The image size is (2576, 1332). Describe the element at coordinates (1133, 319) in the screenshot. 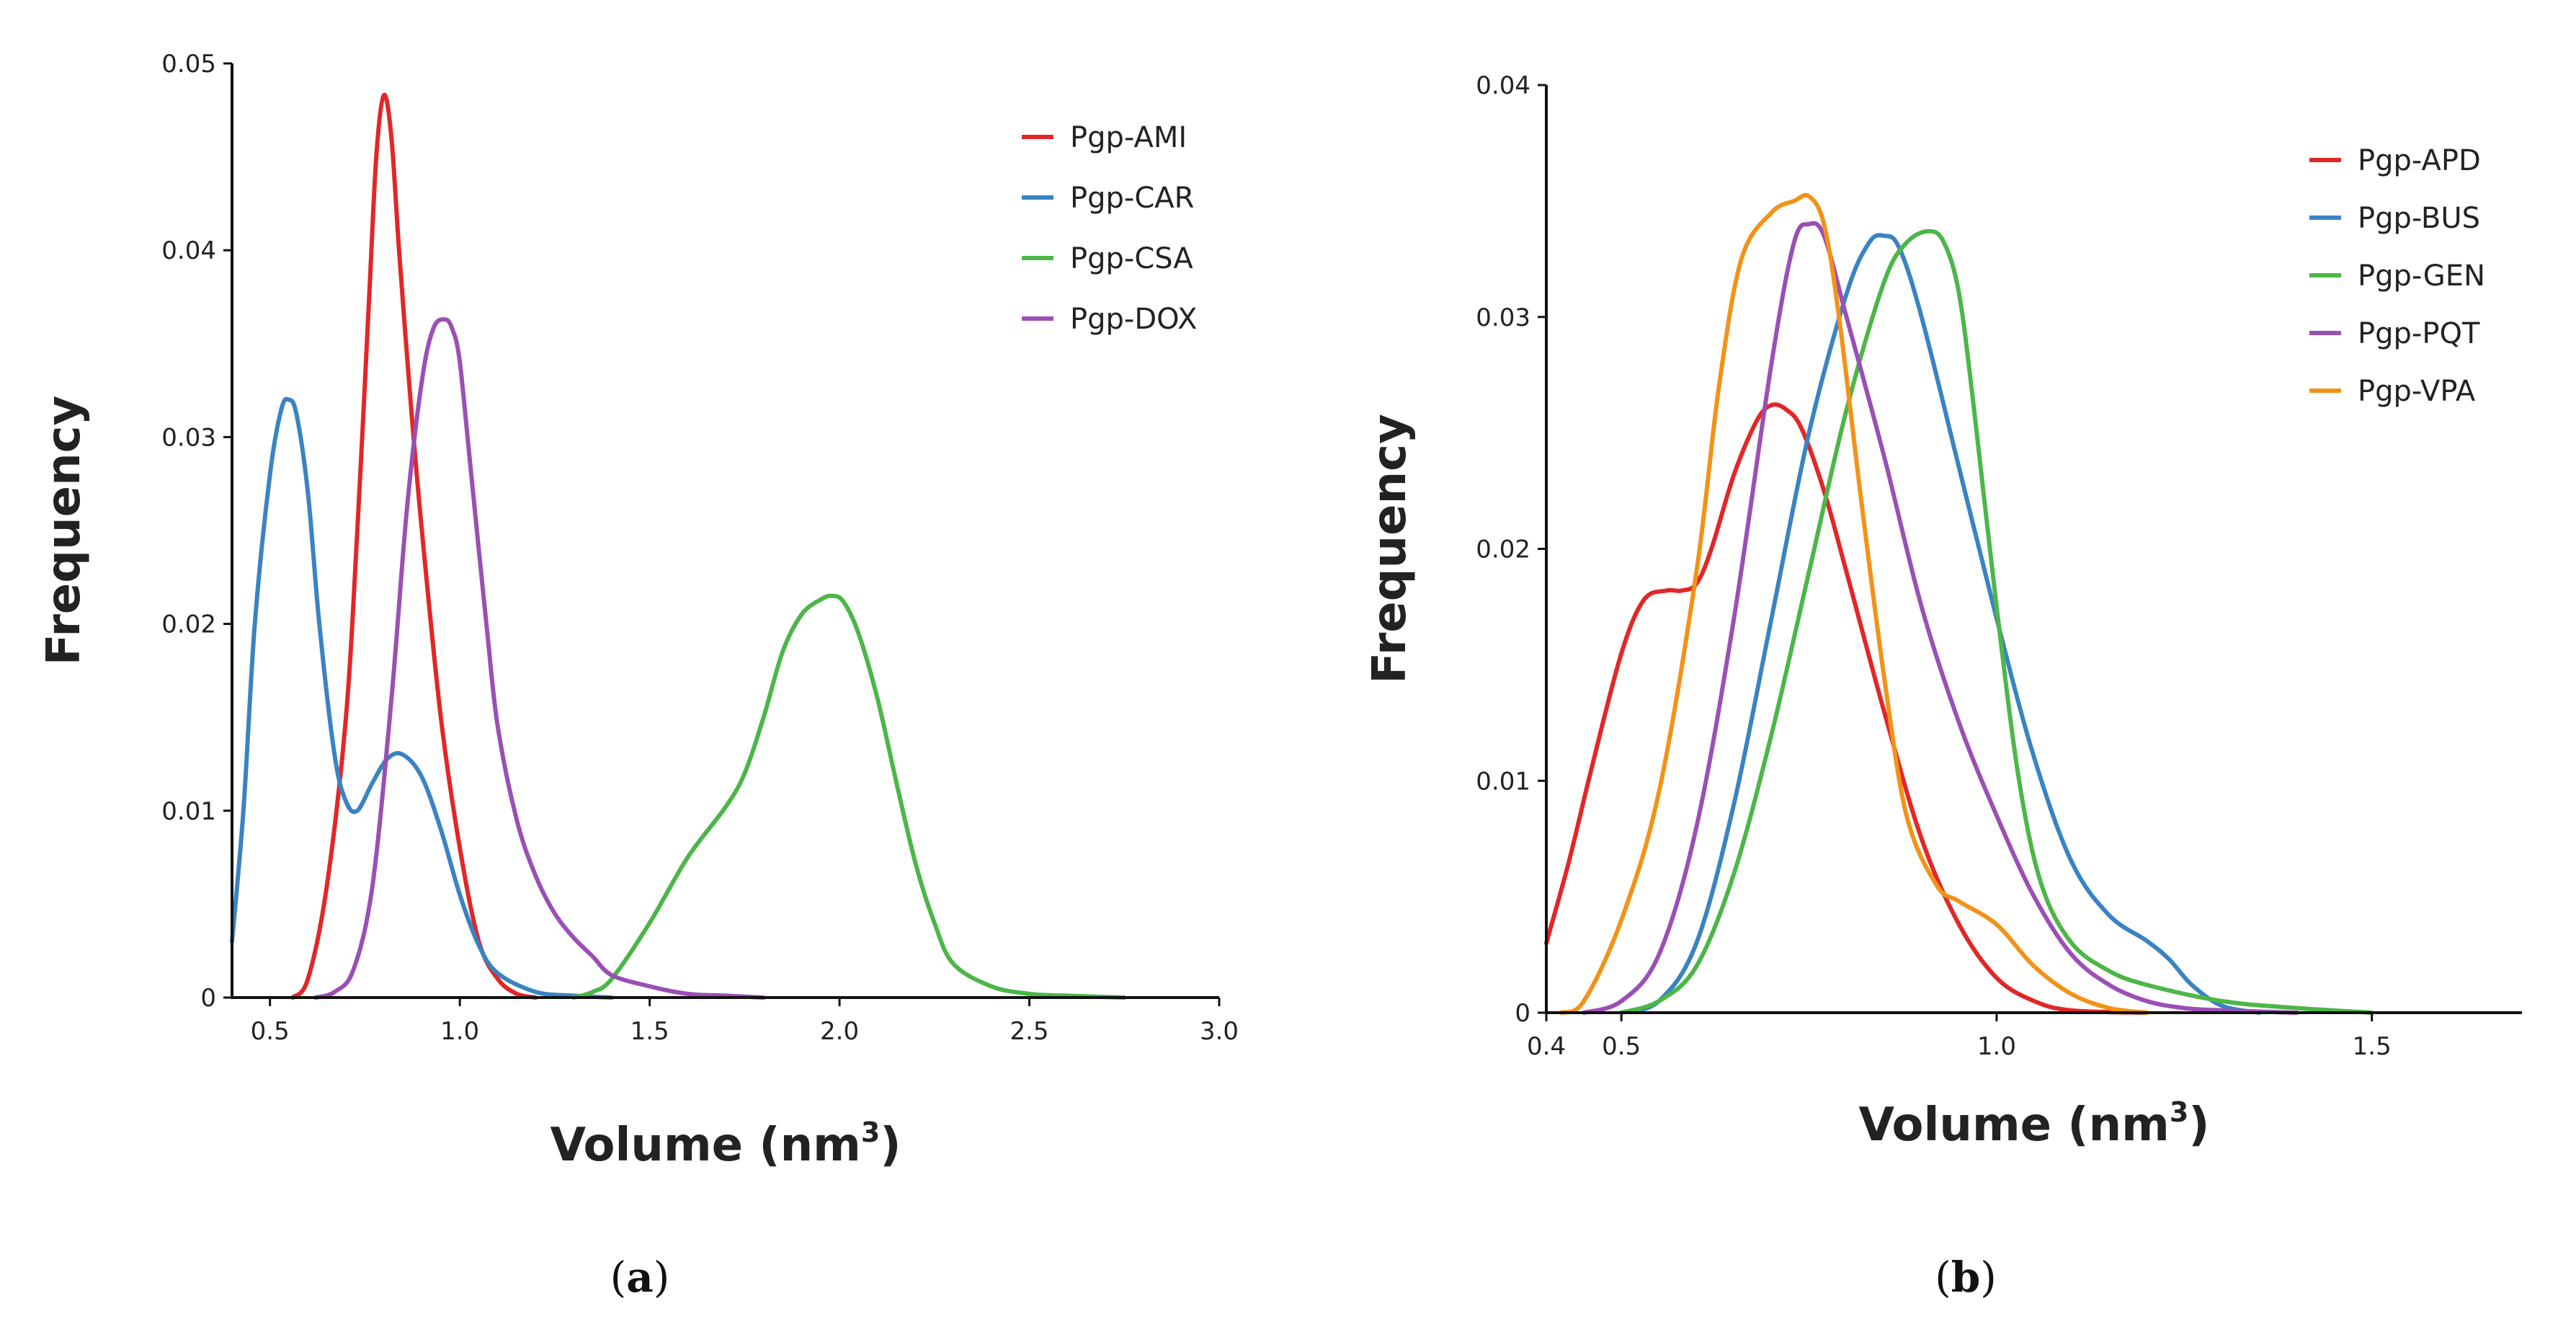

I see `legend-label-pgp-dox: Pgp-DOX` at that location.